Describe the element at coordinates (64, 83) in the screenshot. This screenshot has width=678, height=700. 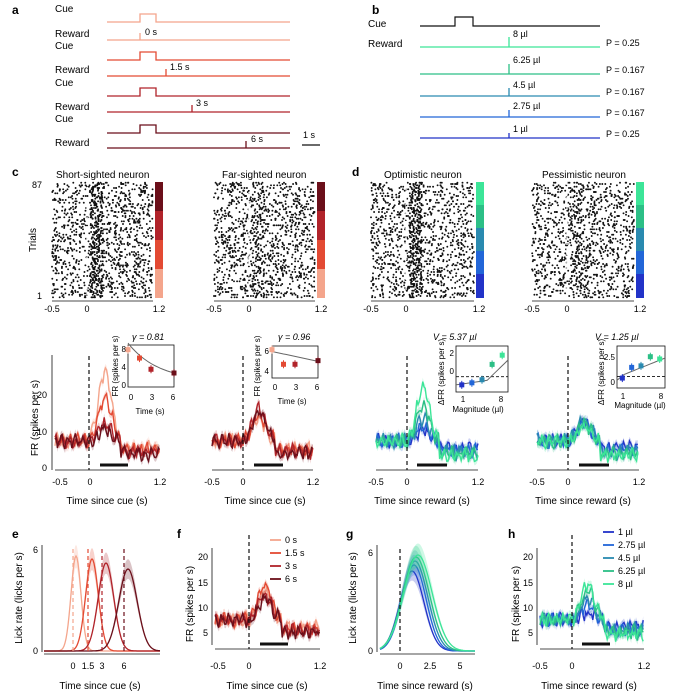
I see `a-cue-label-3: Cue` at that location.